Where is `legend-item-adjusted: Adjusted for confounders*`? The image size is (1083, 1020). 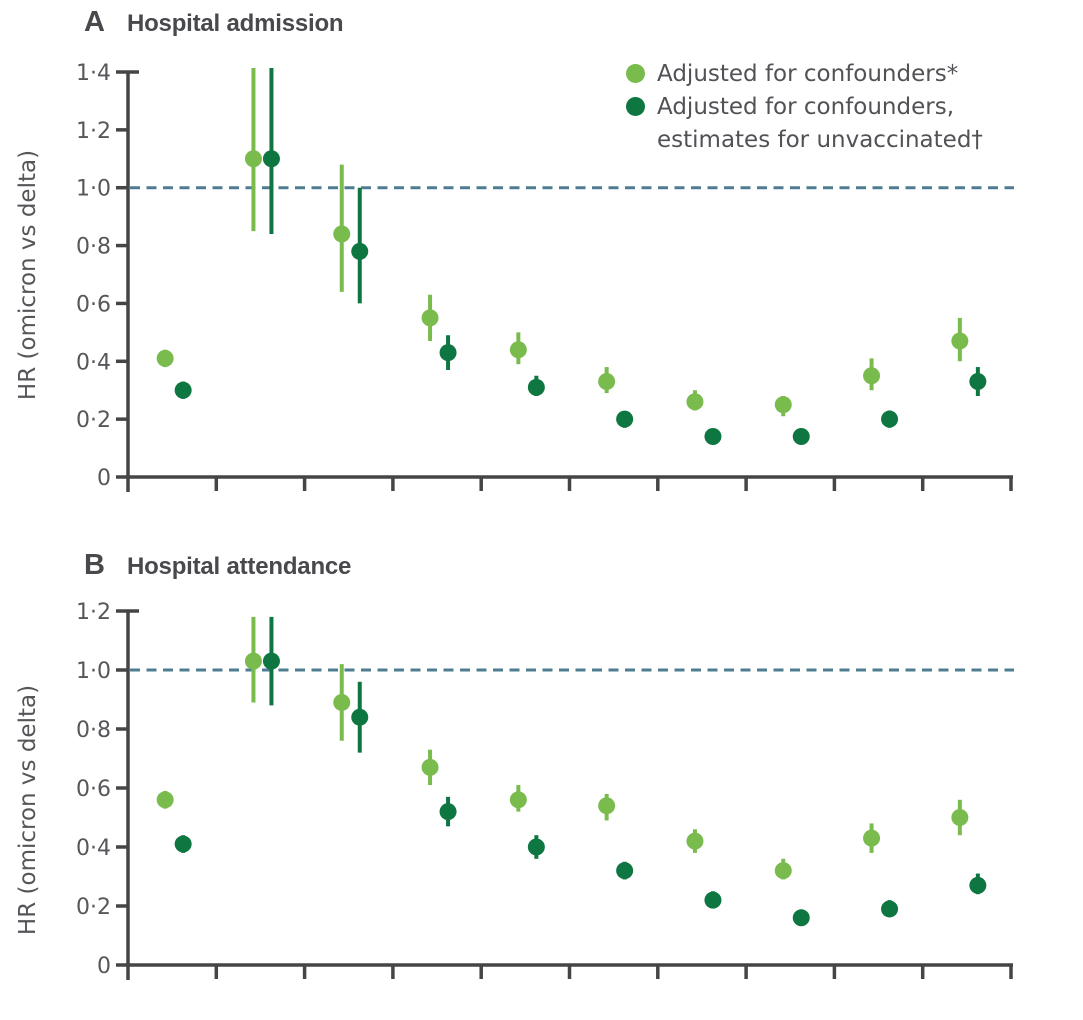 legend-item-adjusted: Adjusted for confounders* is located at coordinates (804, 73).